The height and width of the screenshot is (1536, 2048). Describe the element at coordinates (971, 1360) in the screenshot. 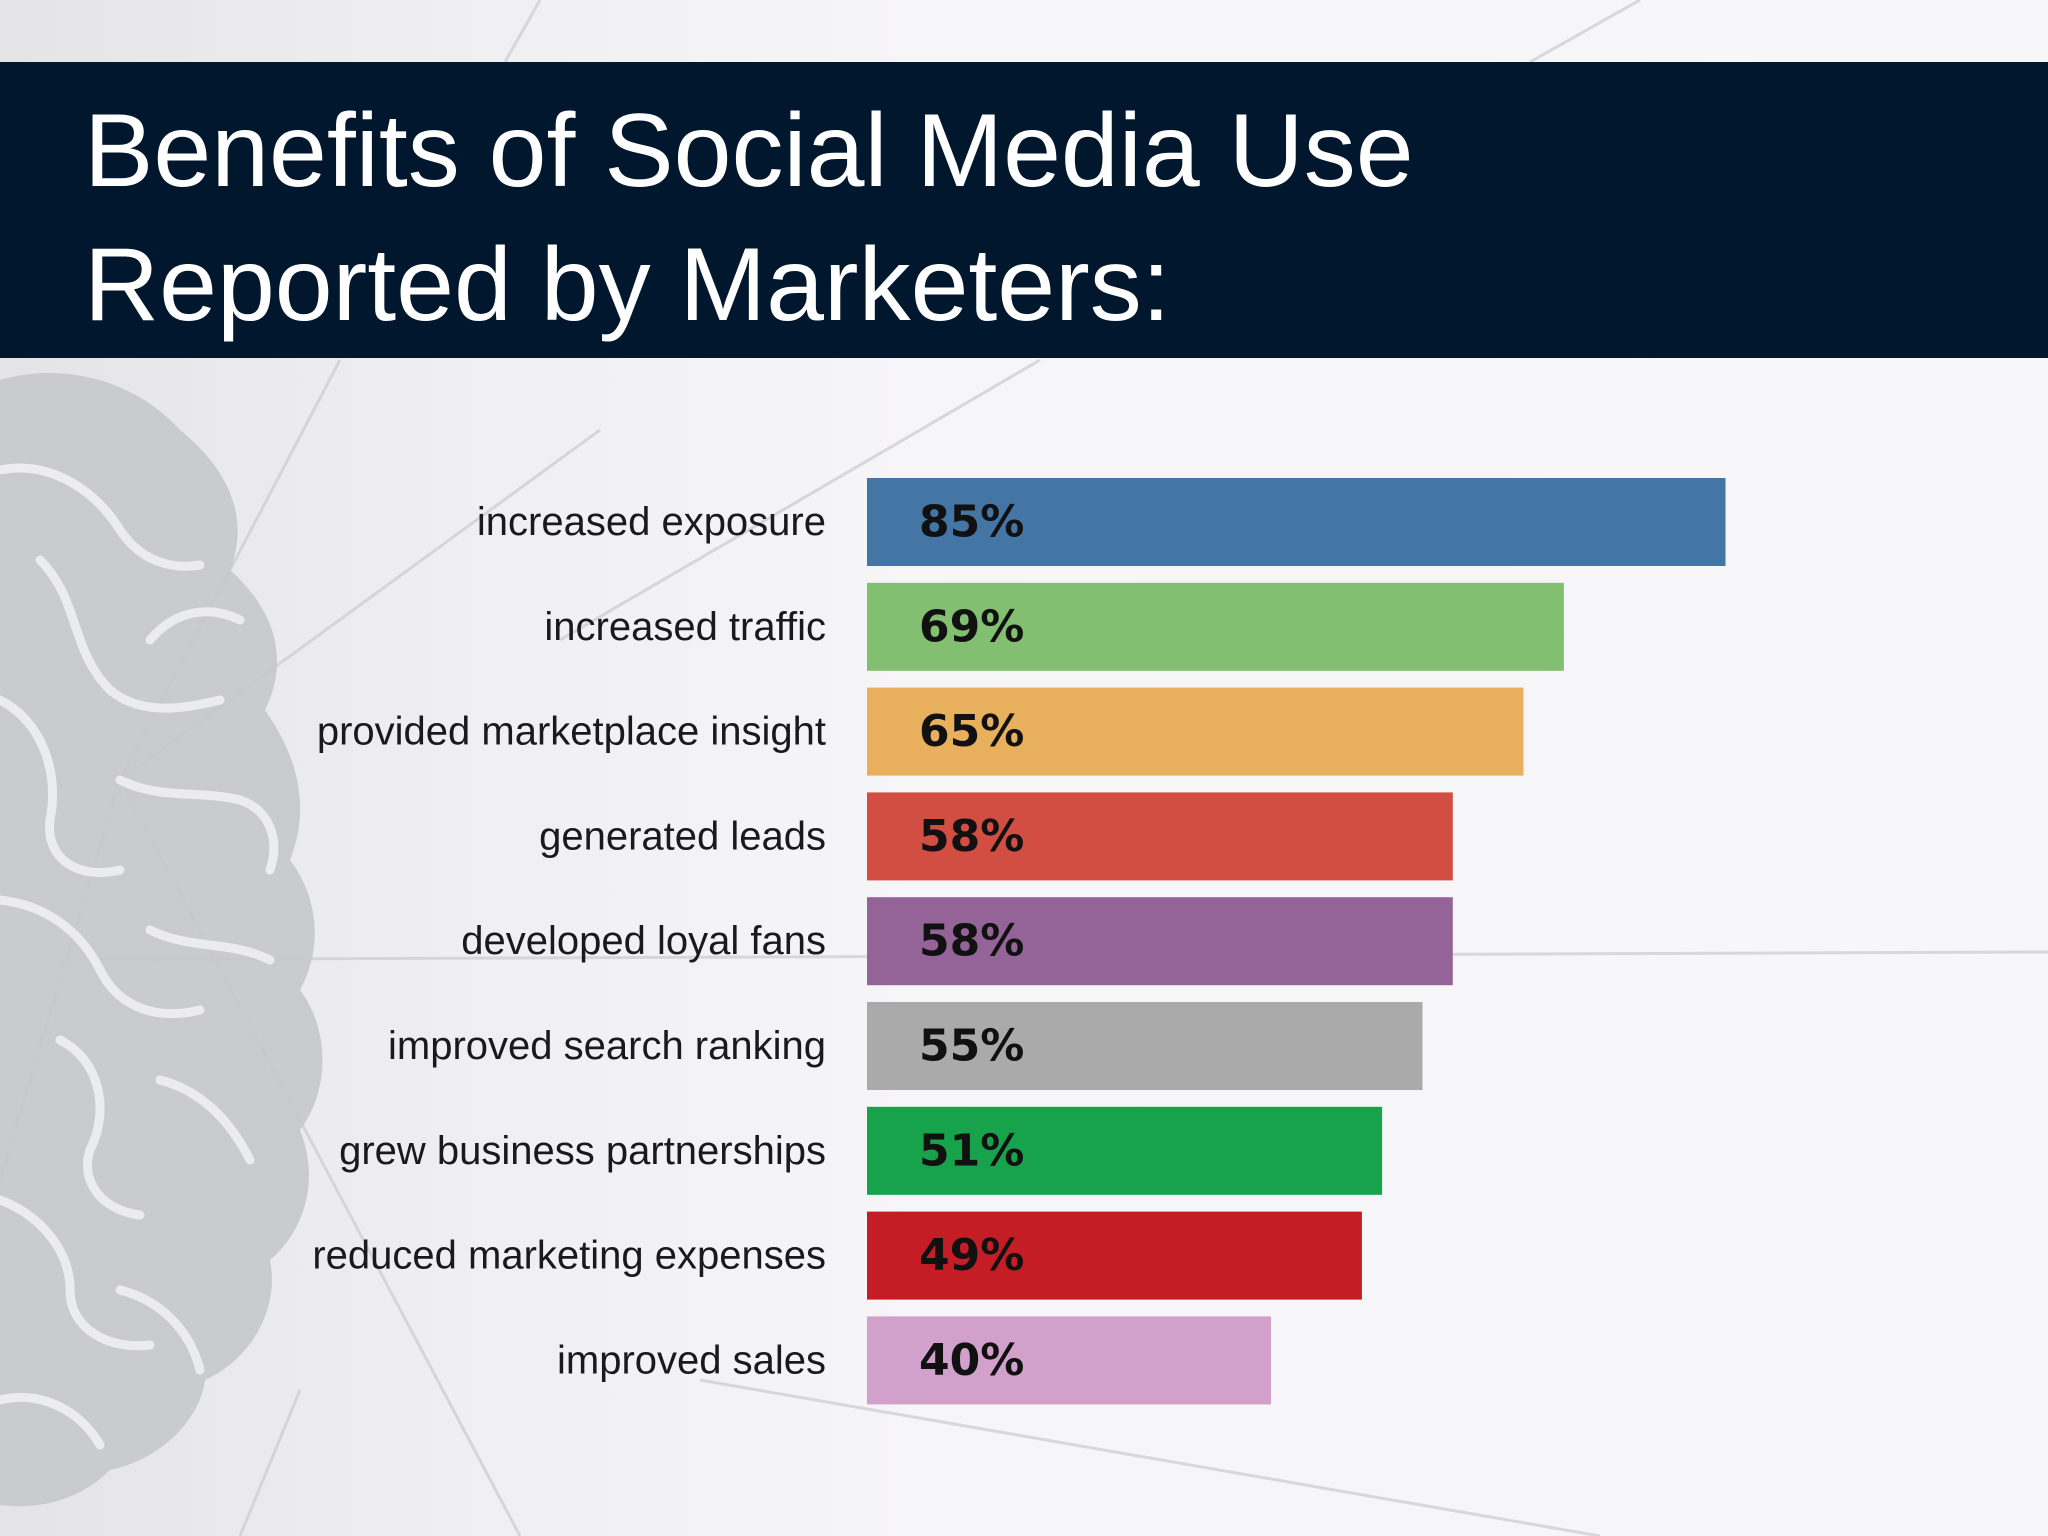

I see `data-label: 40%` at that location.